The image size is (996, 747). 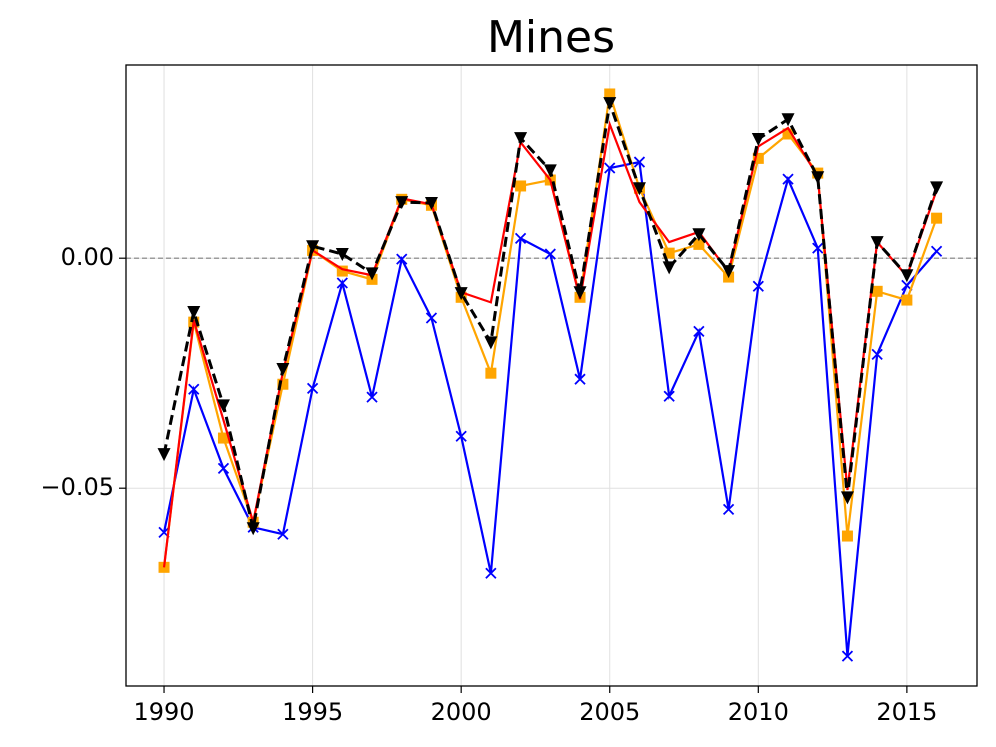 What do you see at coordinates (163, 712) in the screenshot?
I see `x-tick-label: 1990` at bounding box center [163, 712].